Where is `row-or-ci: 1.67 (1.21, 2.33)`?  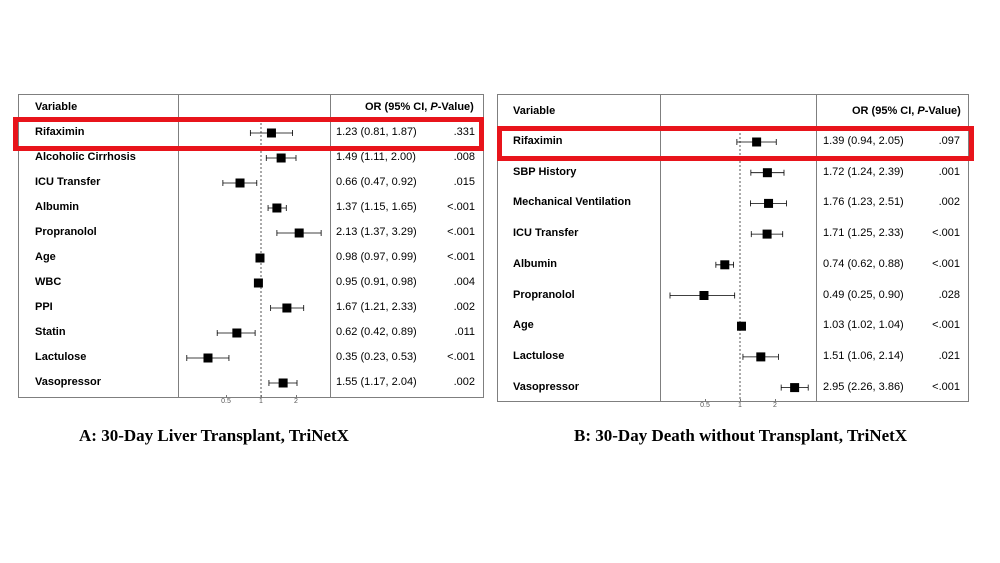
row-or-ci: 1.67 (1.21, 2.33) is located at coordinates (376, 307).